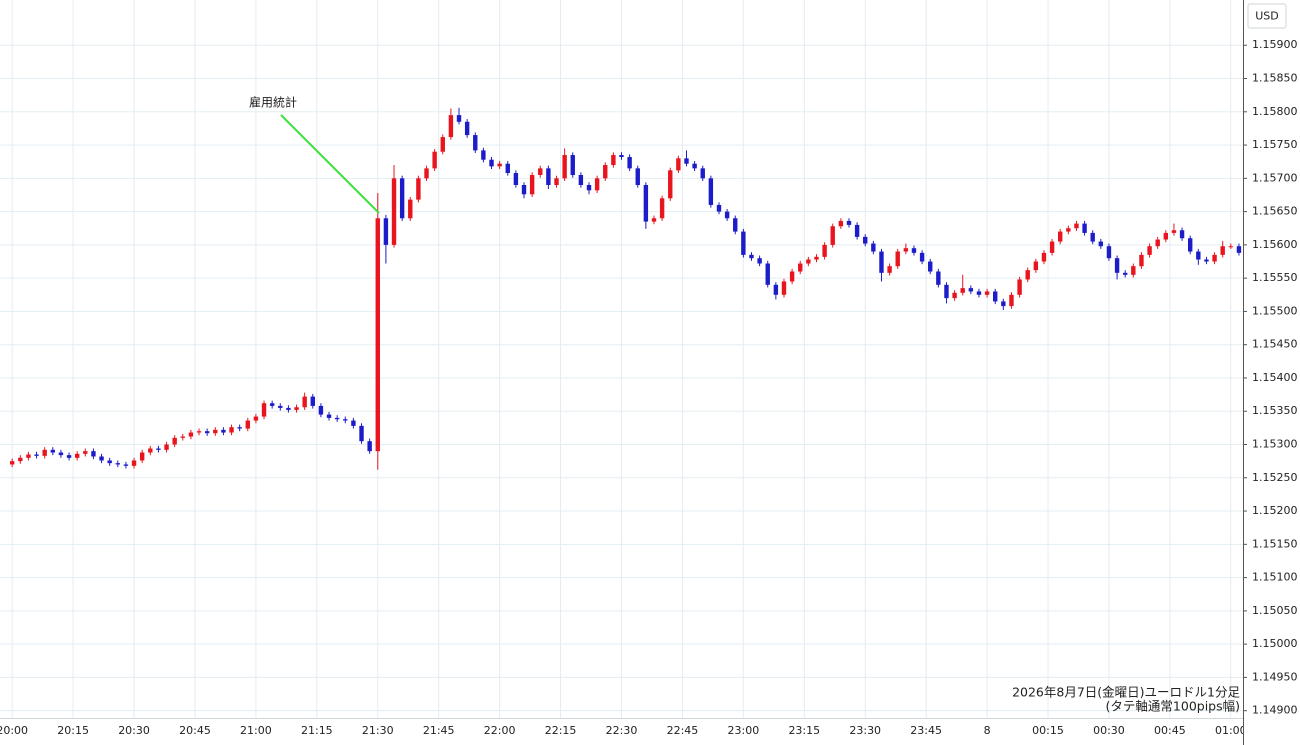  I want to click on y-tick-label: 1.14950, so click(1275, 676).